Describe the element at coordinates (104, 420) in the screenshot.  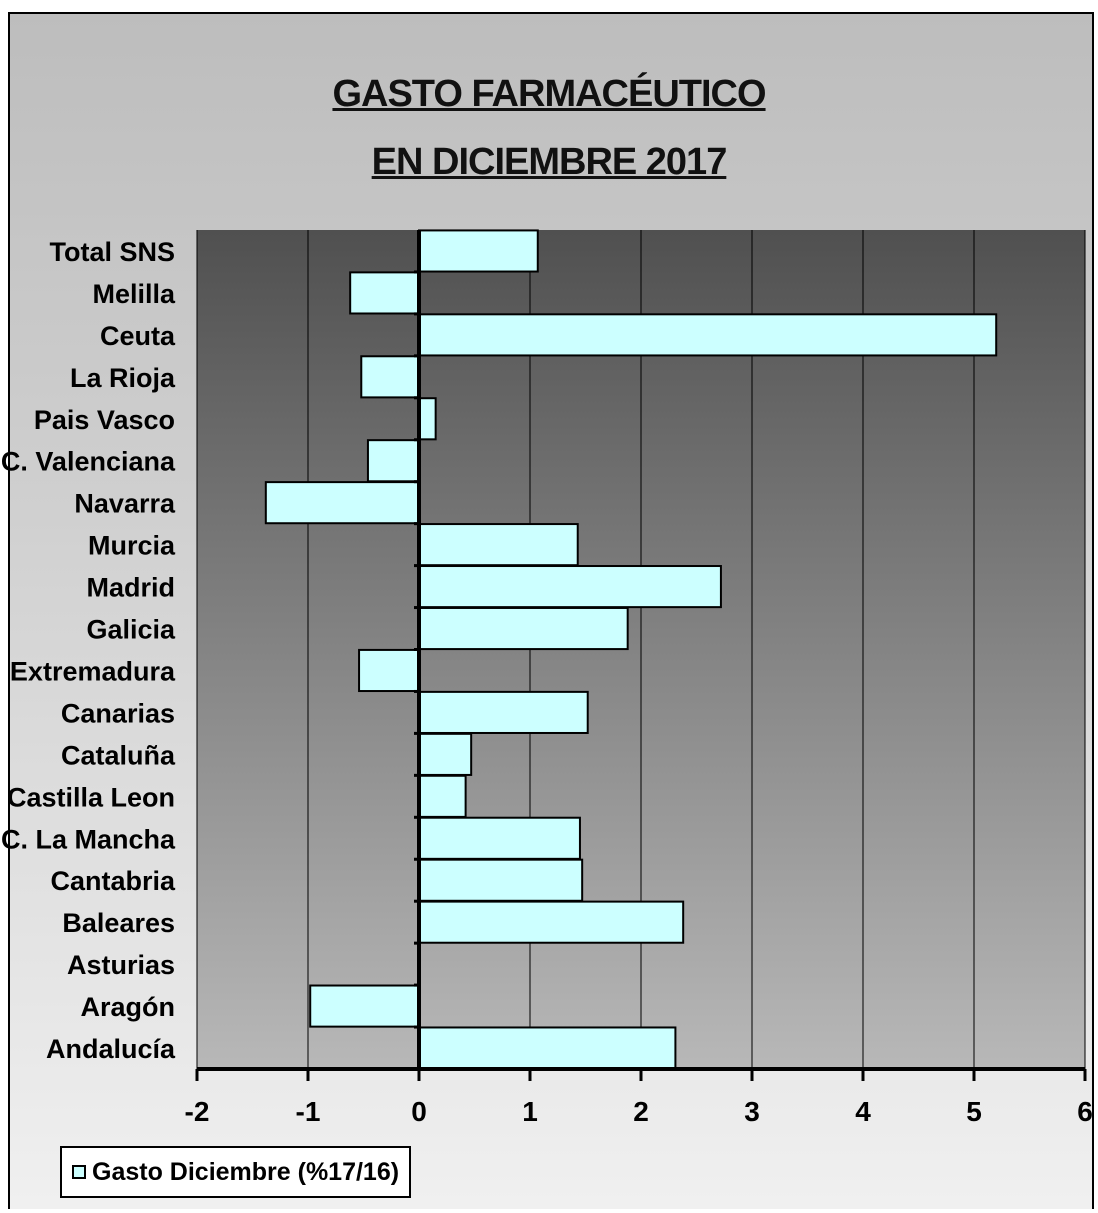
I see `category-label: Pais Vasco` at that location.